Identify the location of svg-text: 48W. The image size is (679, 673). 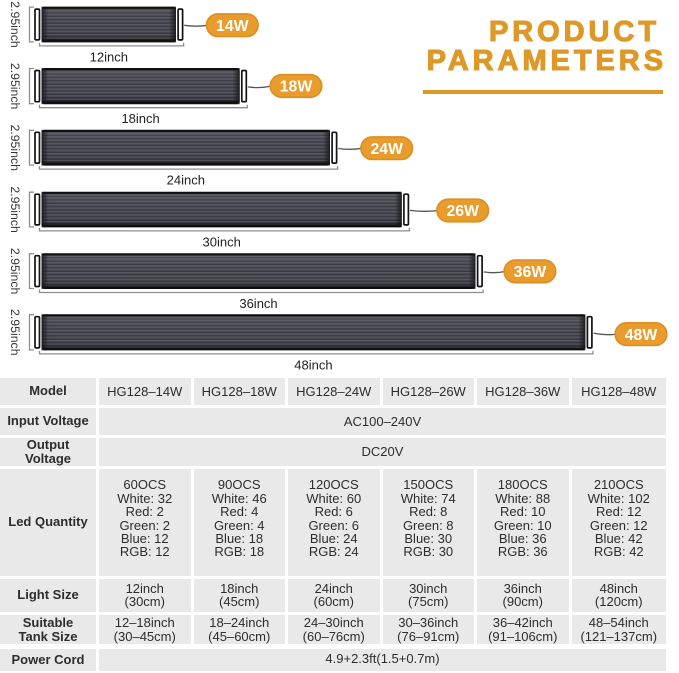
(641, 335).